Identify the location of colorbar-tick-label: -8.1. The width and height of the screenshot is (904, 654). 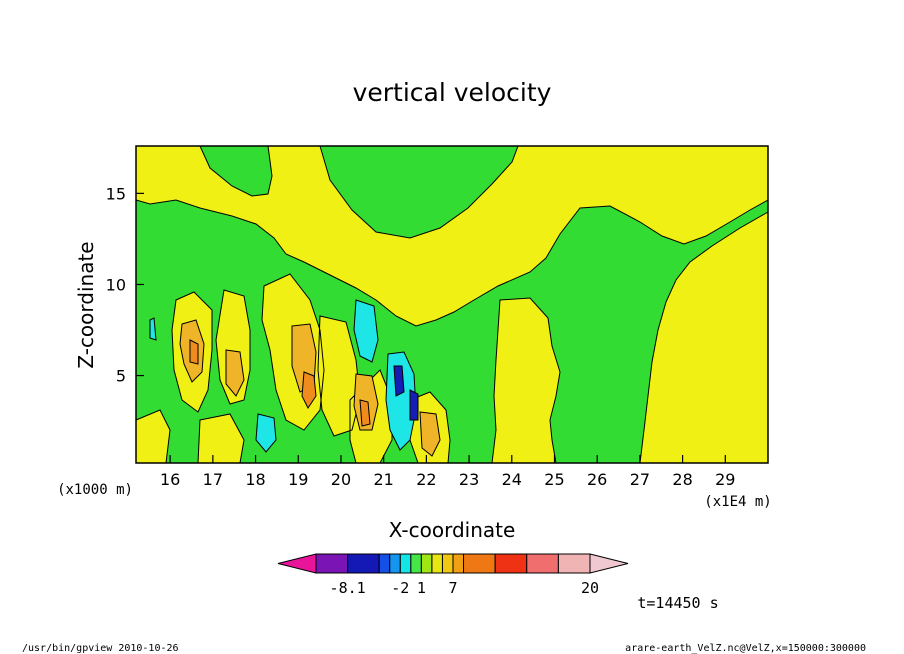
(348, 588).